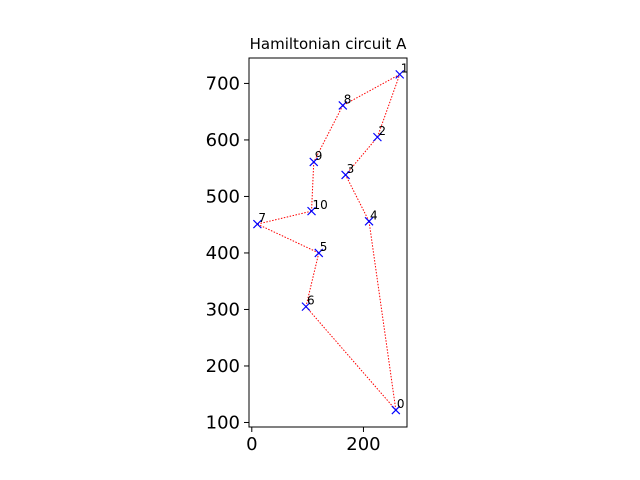 Image resolution: width=640 pixels, height=480 pixels. What do you see at coordinates (351, 169) in the screenshot?
I see `point-label: 3` at bounding box center [351, 169].